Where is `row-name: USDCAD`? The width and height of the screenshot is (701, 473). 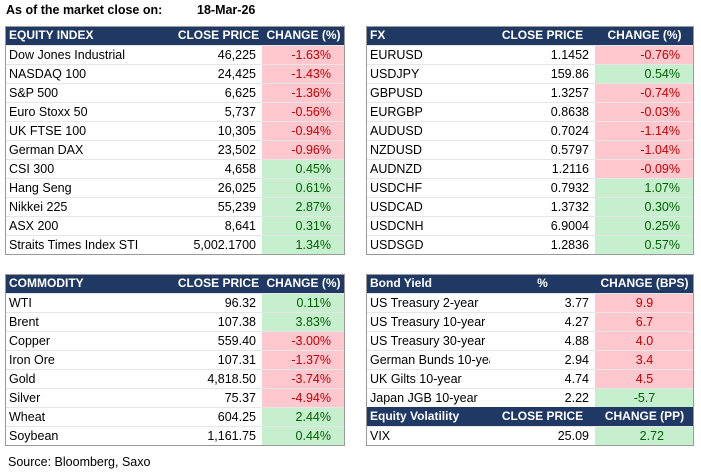
row-name: USDCAD is located at coordinates (428, 206).